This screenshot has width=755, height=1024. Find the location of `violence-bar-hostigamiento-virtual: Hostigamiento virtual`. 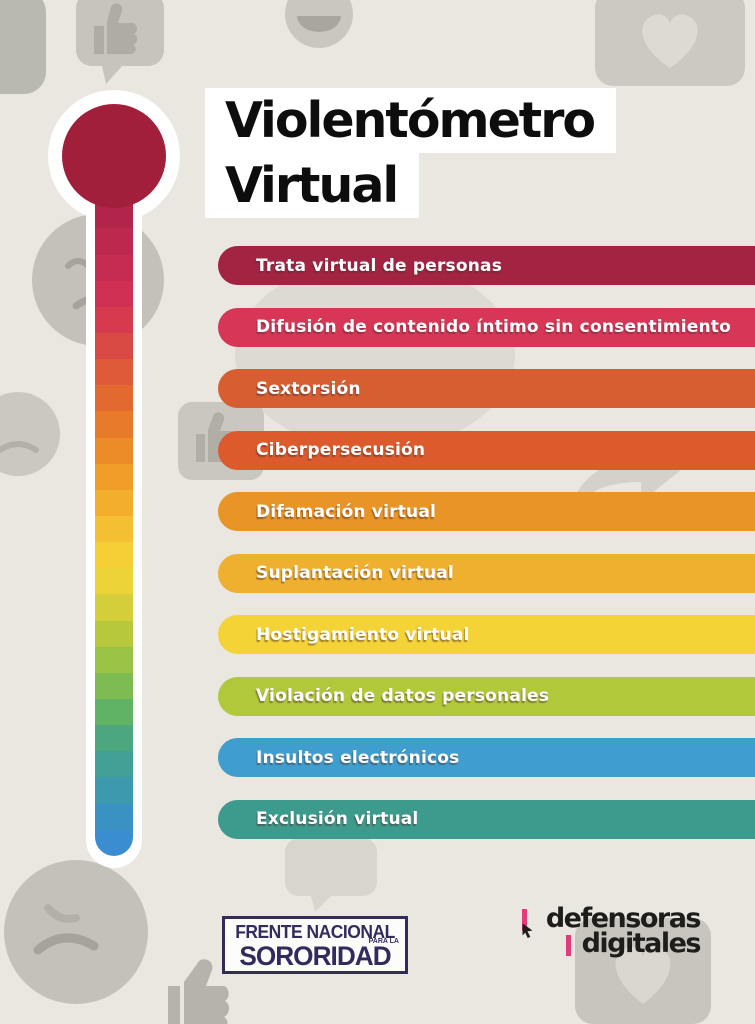

violence-bar-hostigamiento-virtual: Hostigamiento virtual is located at coordinates (486, 634).